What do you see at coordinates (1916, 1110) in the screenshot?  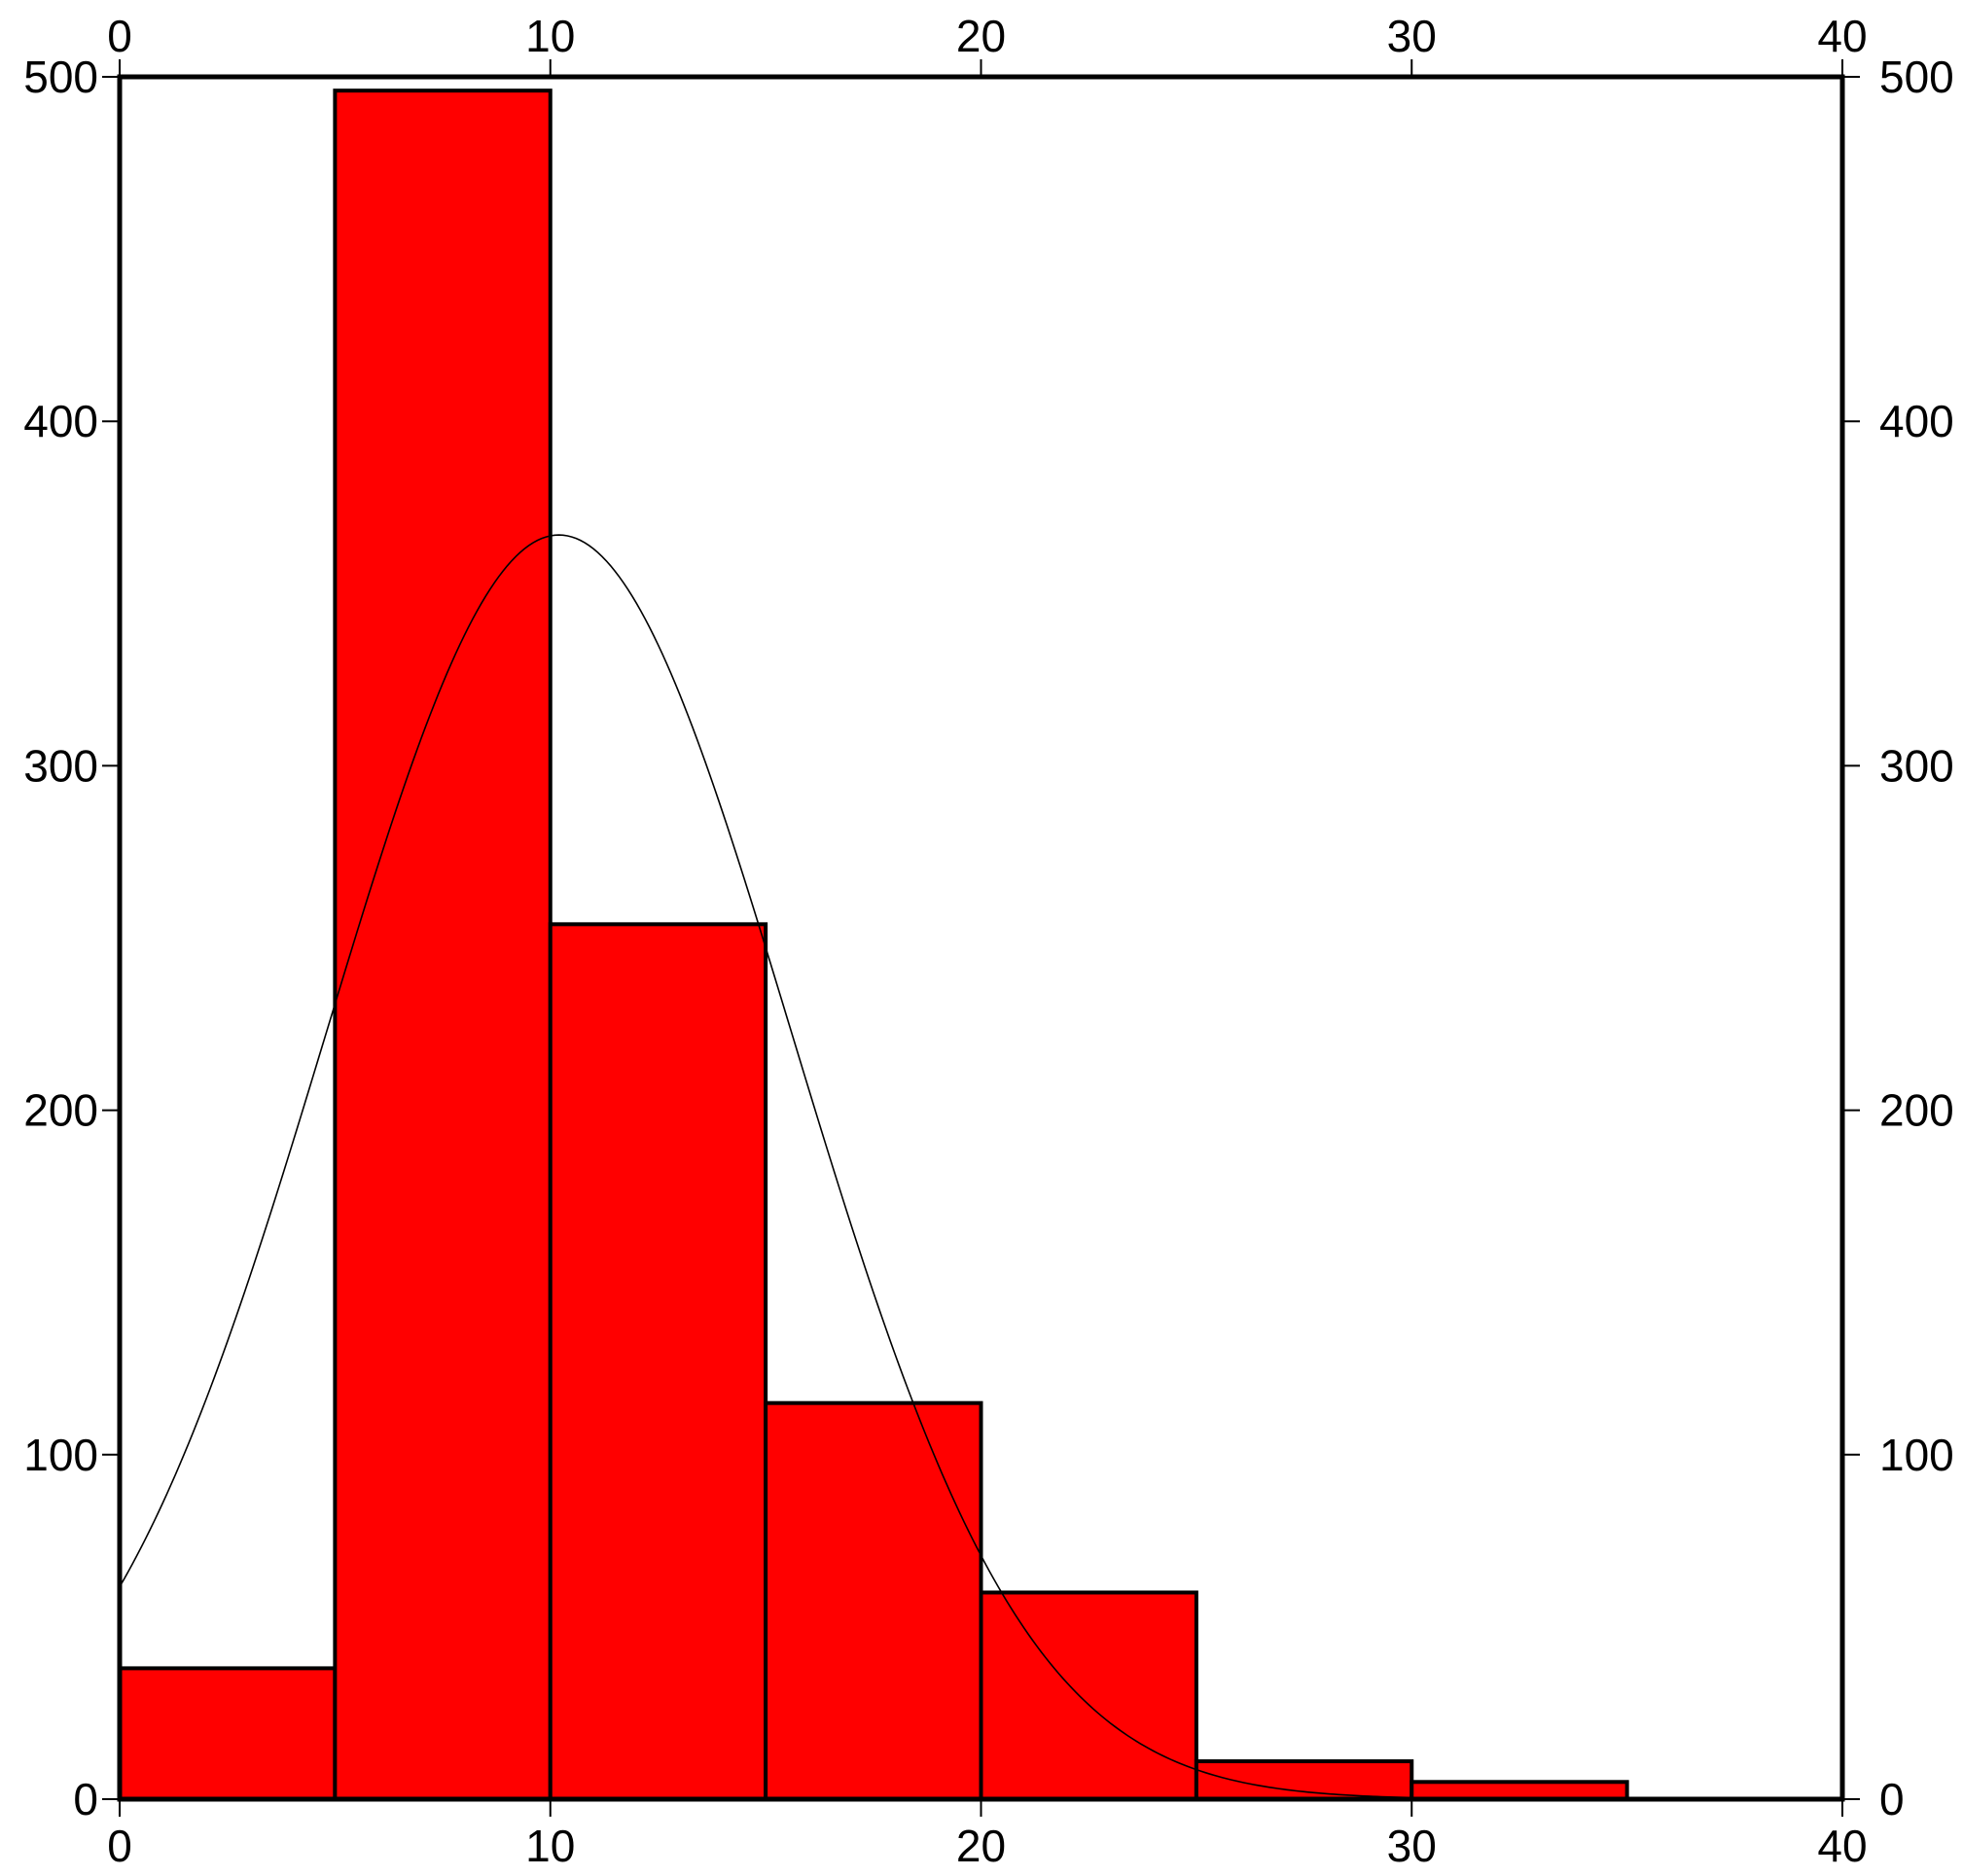 I see `y-tick-label-right-2: 200` at bounding box center [1916, 1110].